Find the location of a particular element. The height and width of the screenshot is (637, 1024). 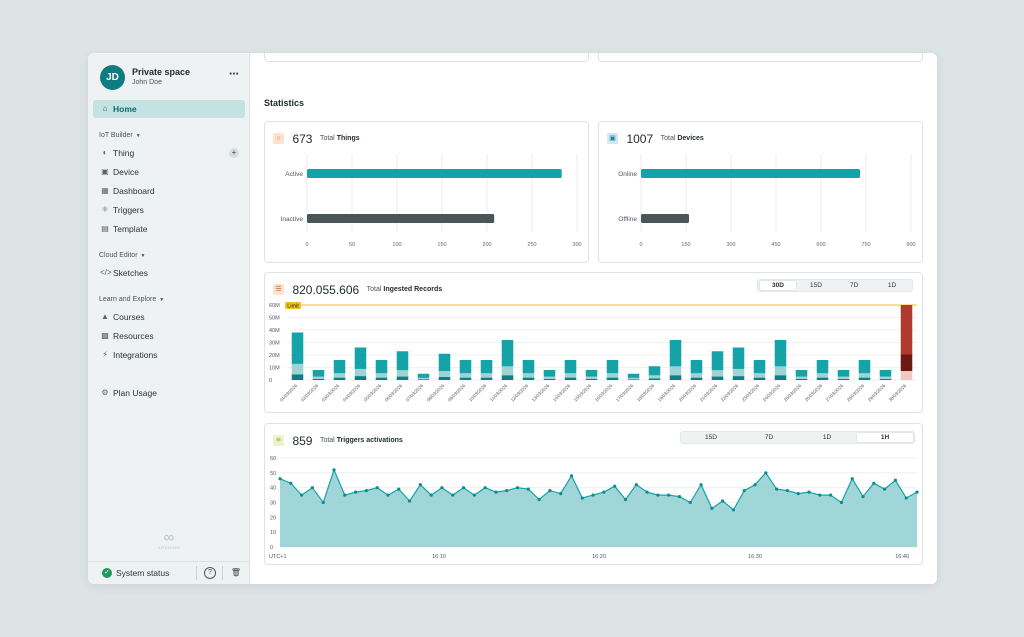

sidebar-item-home: ⌂ Home is located at coordinates (169, 109).